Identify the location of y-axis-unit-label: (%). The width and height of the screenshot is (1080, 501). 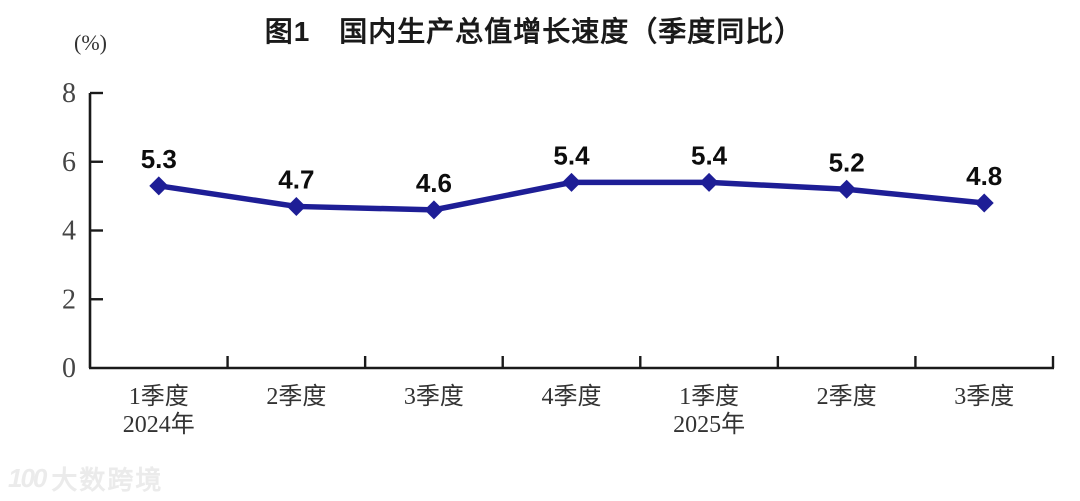
(90, 42).